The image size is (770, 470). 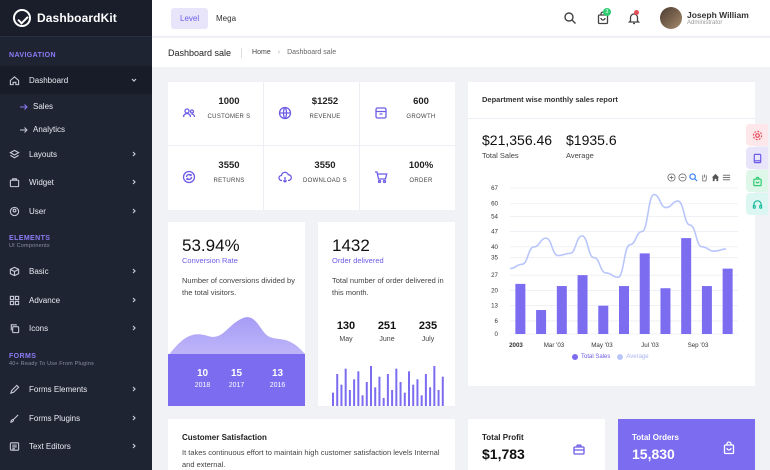 What do you see at coordinates (387, 339) in the screenshot?
I see `month-label: June` at bounding box center [387, 339].